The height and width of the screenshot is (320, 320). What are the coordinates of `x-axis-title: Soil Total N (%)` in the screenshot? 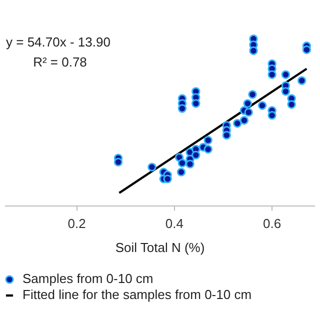 It's located at (160, 247).